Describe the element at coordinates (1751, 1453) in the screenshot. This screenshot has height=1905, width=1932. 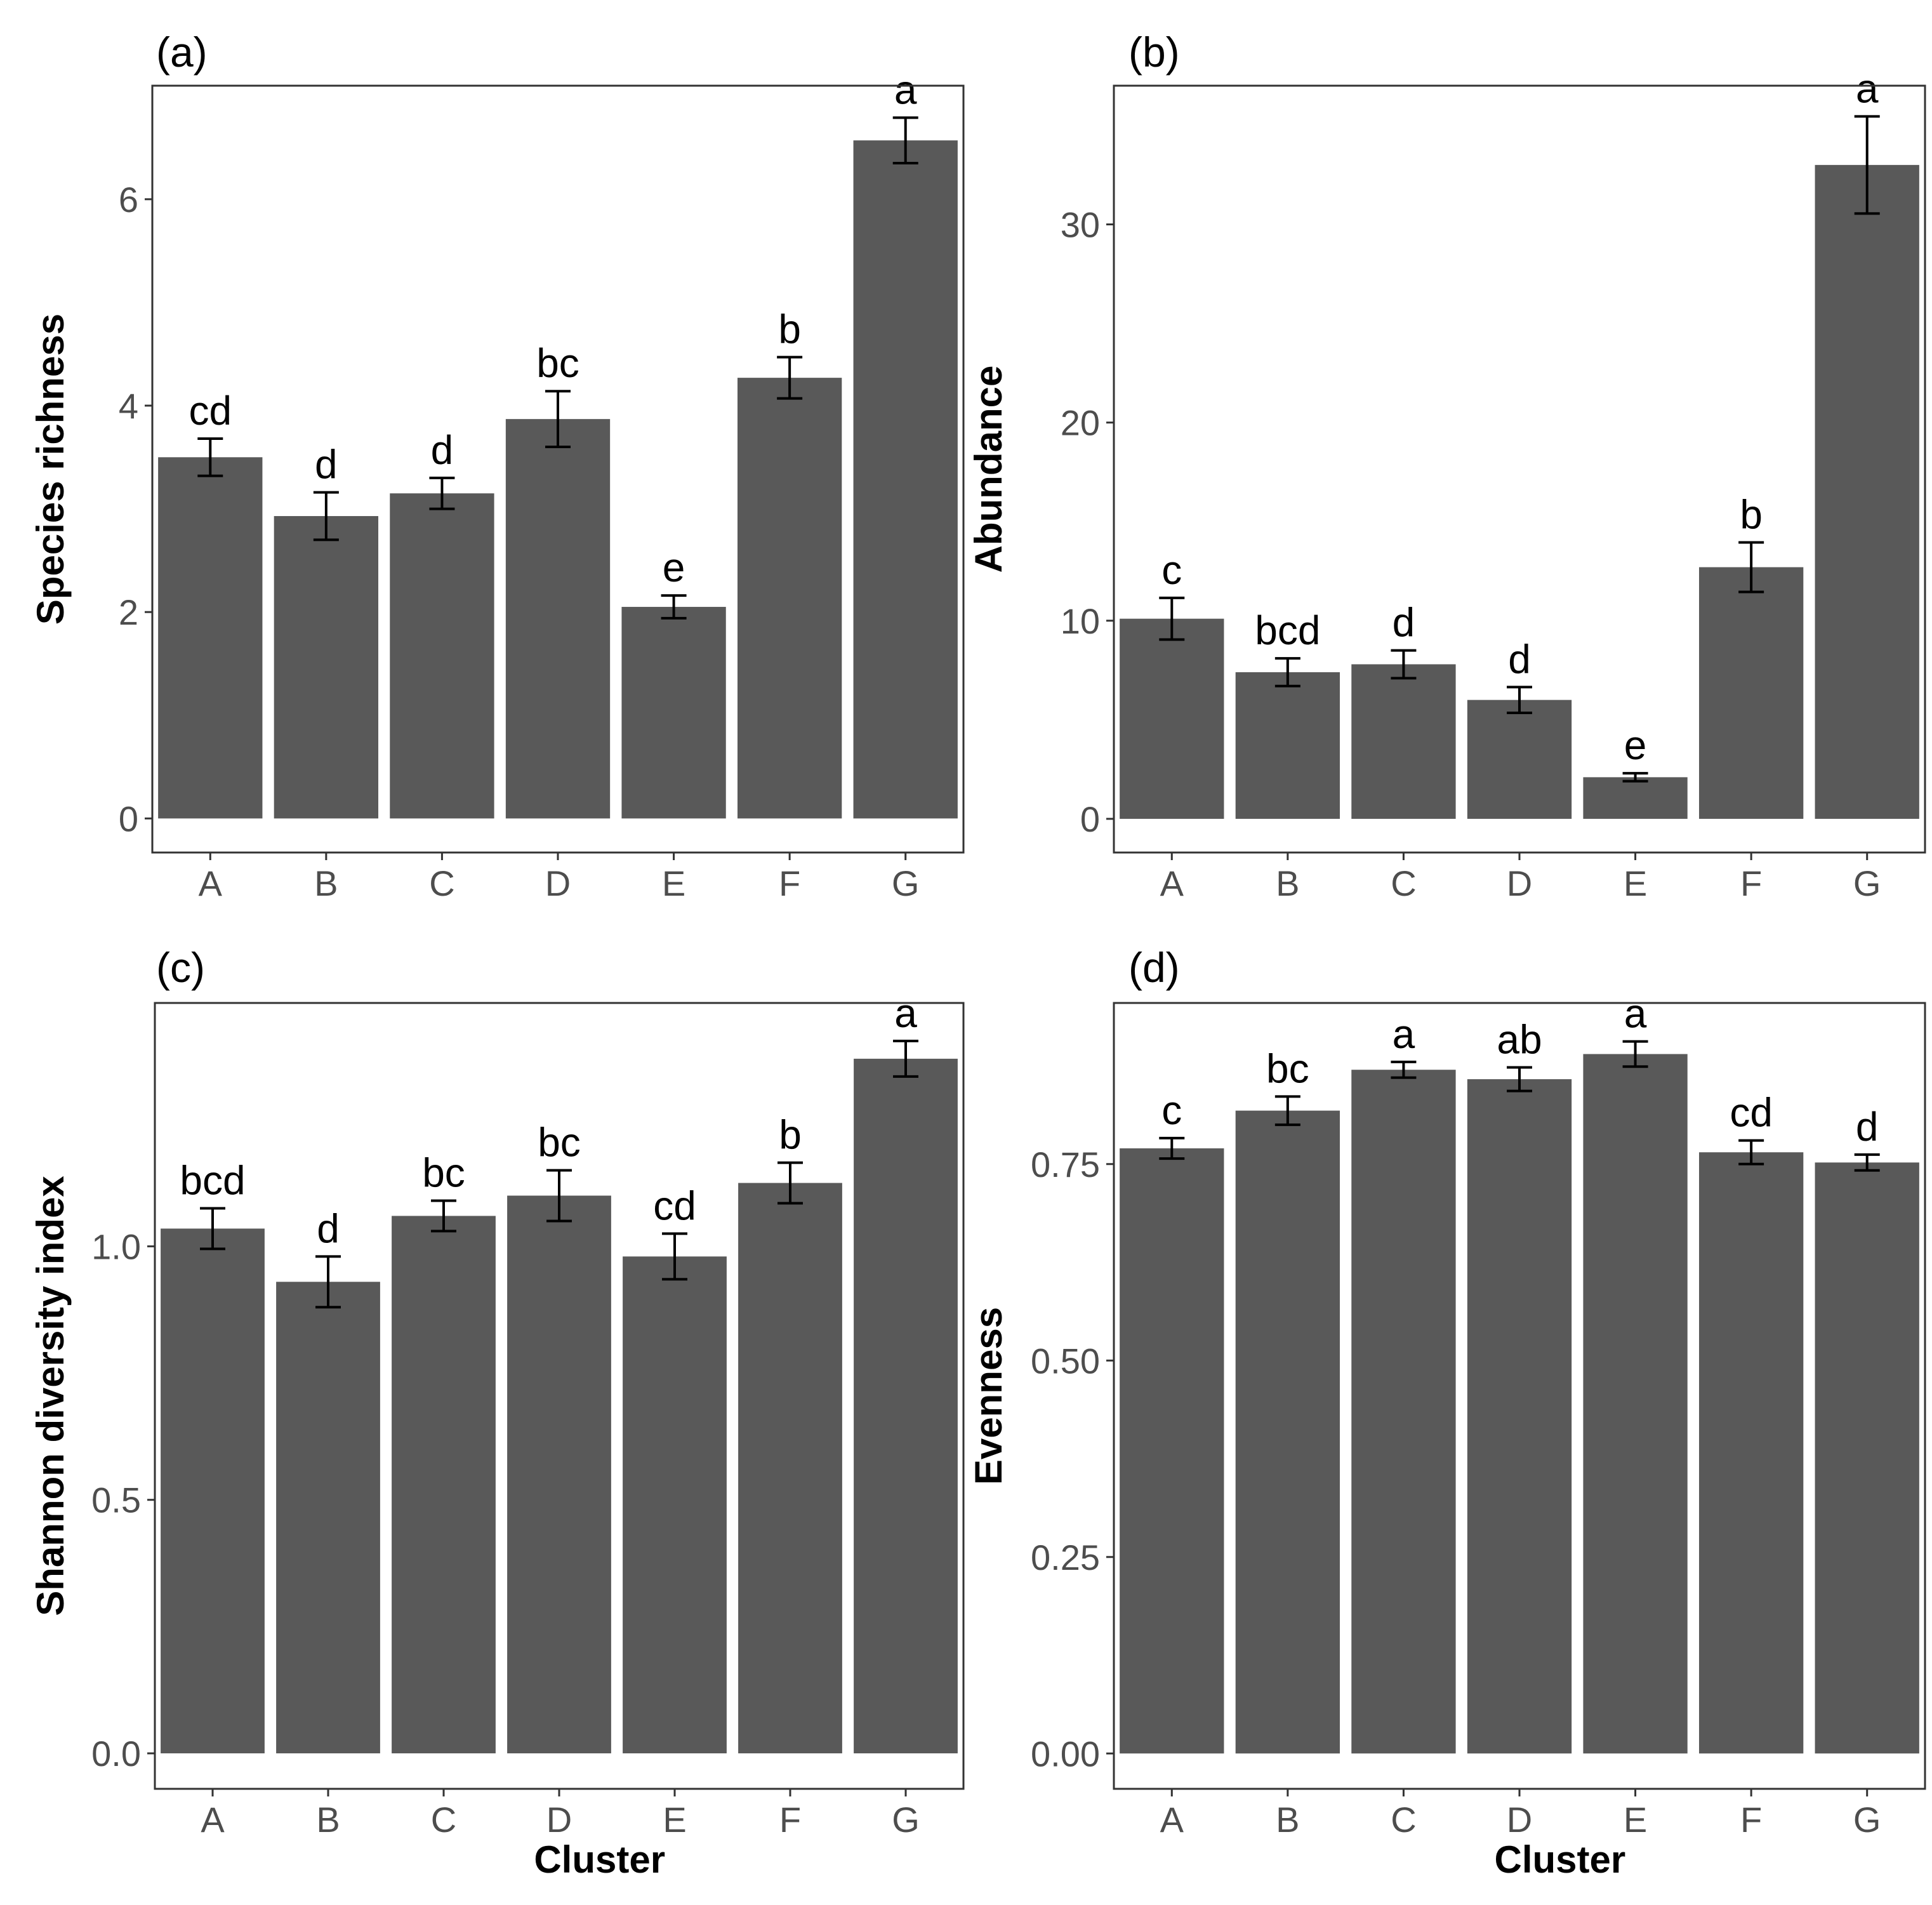
I see `panel-d-bar-F` at that location.